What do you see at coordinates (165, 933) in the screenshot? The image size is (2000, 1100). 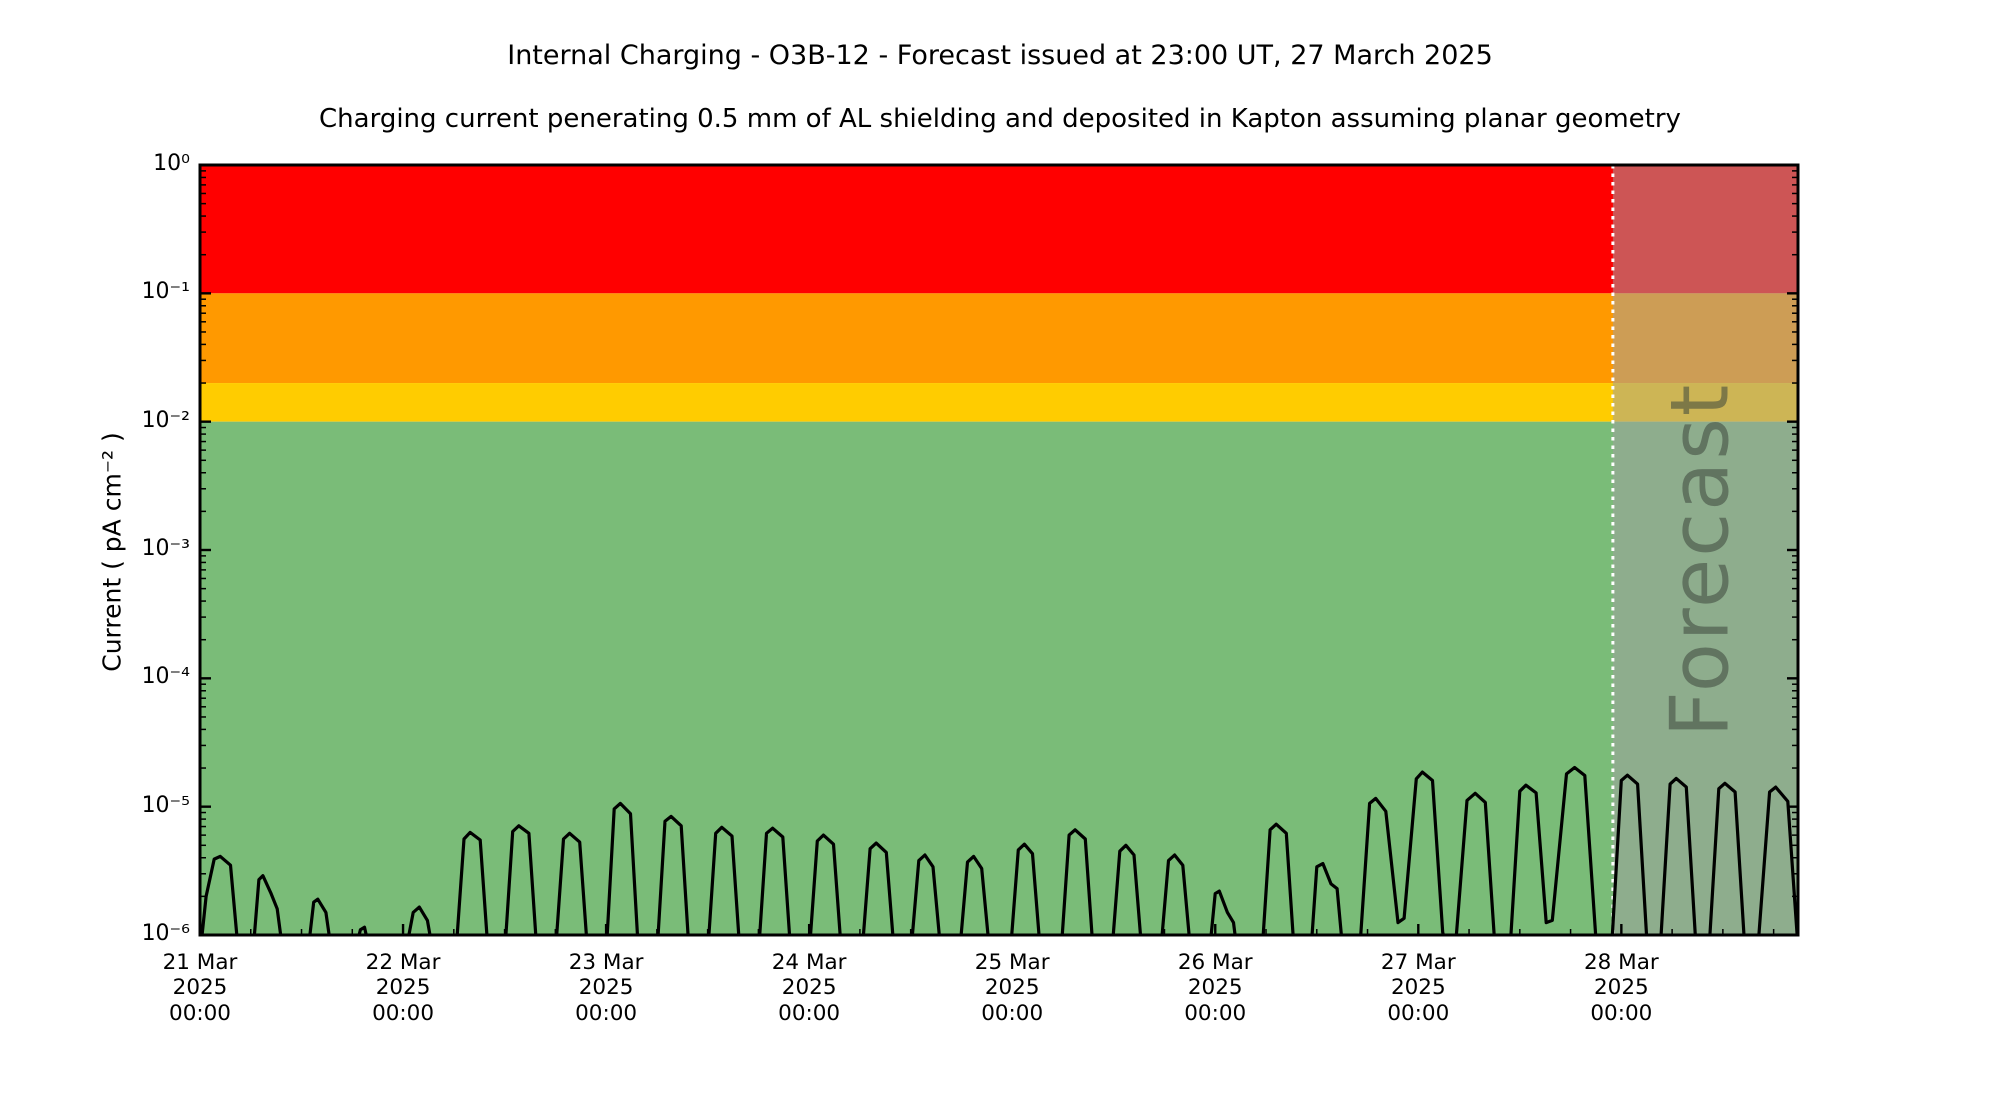 I see `y-tick-label: 10⁻⁶` at bounding box center [165, 933].